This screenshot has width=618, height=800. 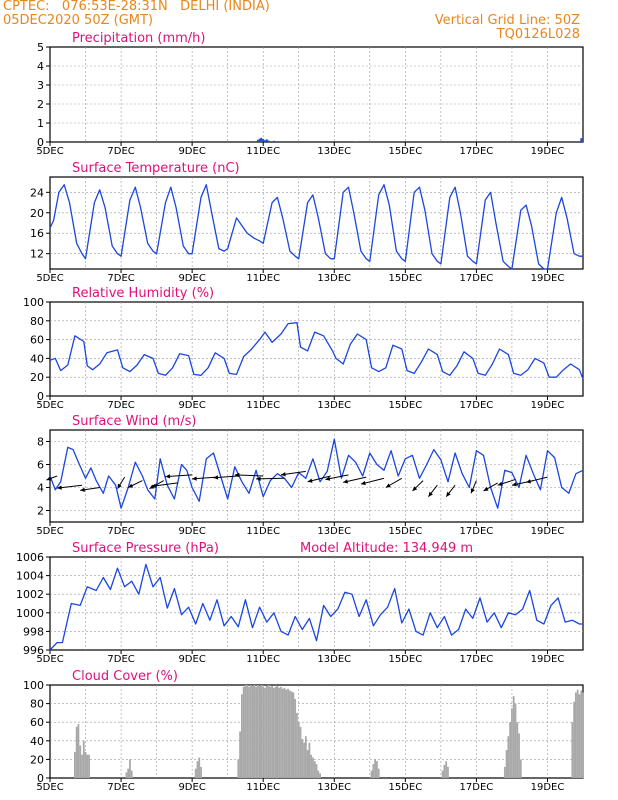 I want to click on x-tick-label: 5DEC, so click(x=49, y=787).